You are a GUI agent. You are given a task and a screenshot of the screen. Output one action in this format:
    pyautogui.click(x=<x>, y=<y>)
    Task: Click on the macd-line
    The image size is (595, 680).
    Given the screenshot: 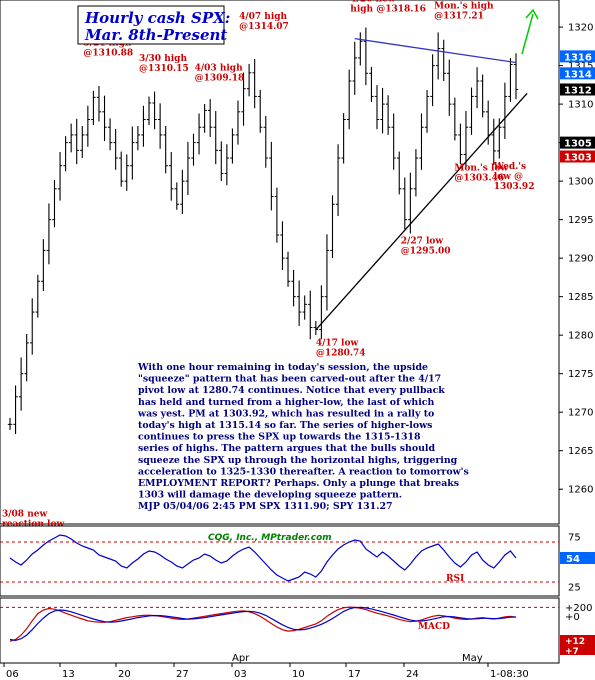 What is the action you would take?
    pyautogui.click(x=263, y=624)
    